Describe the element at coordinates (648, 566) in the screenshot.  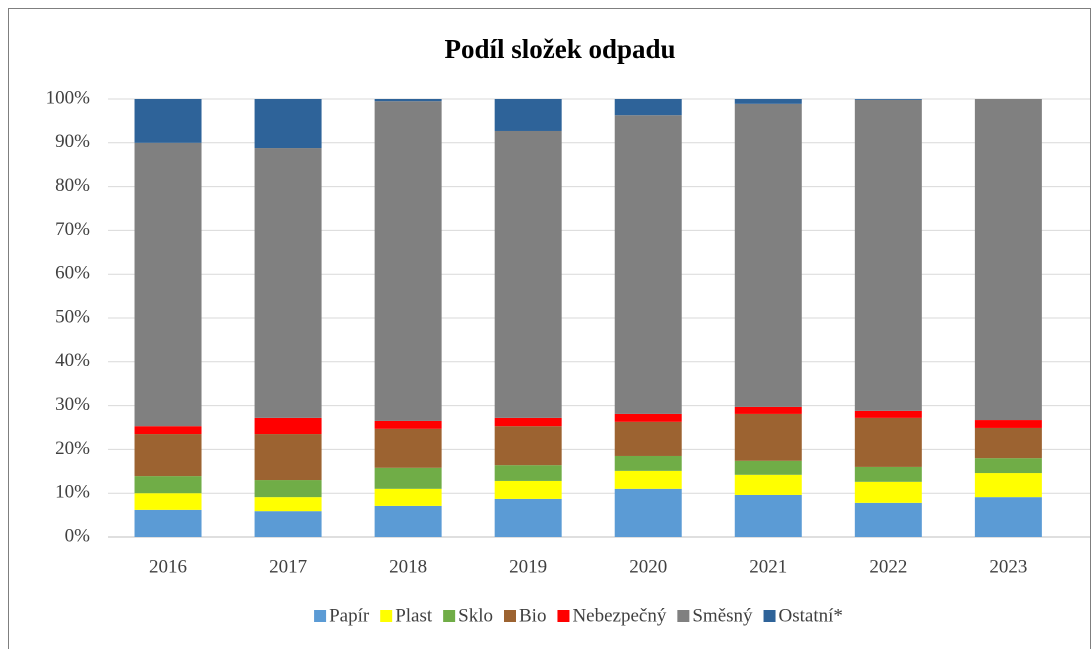
I see `x-tick-label: 2020` at that location.